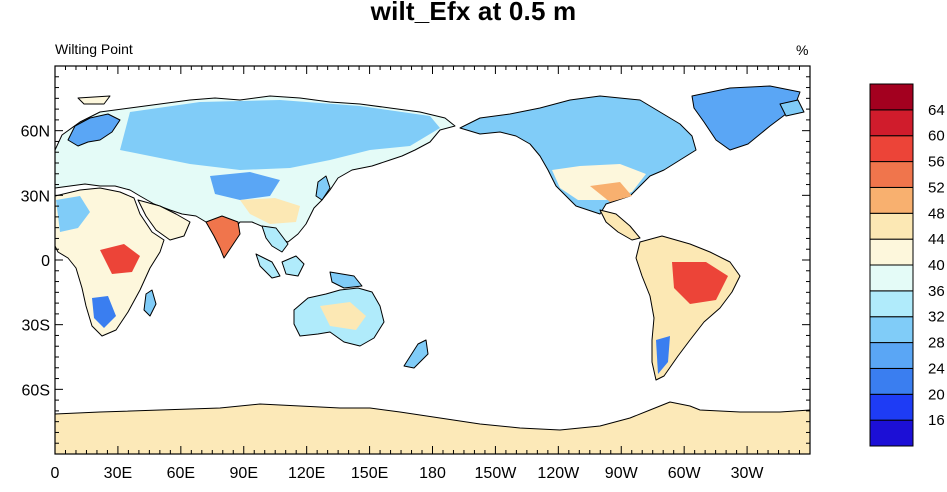 The height and width of the screenshot is (492, 947). Describe the element at coordinates (36, 390) in the screenshot. I see `y-tick-label: 60S` at that location.